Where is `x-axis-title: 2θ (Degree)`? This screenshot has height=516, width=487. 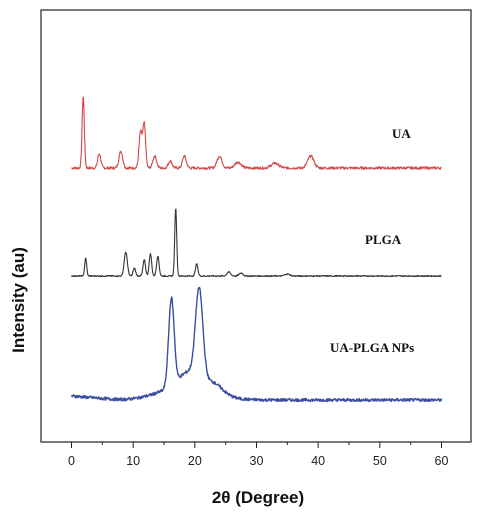
x-axis-title: 2θ (Degree) is located at coordinates (258, 497).